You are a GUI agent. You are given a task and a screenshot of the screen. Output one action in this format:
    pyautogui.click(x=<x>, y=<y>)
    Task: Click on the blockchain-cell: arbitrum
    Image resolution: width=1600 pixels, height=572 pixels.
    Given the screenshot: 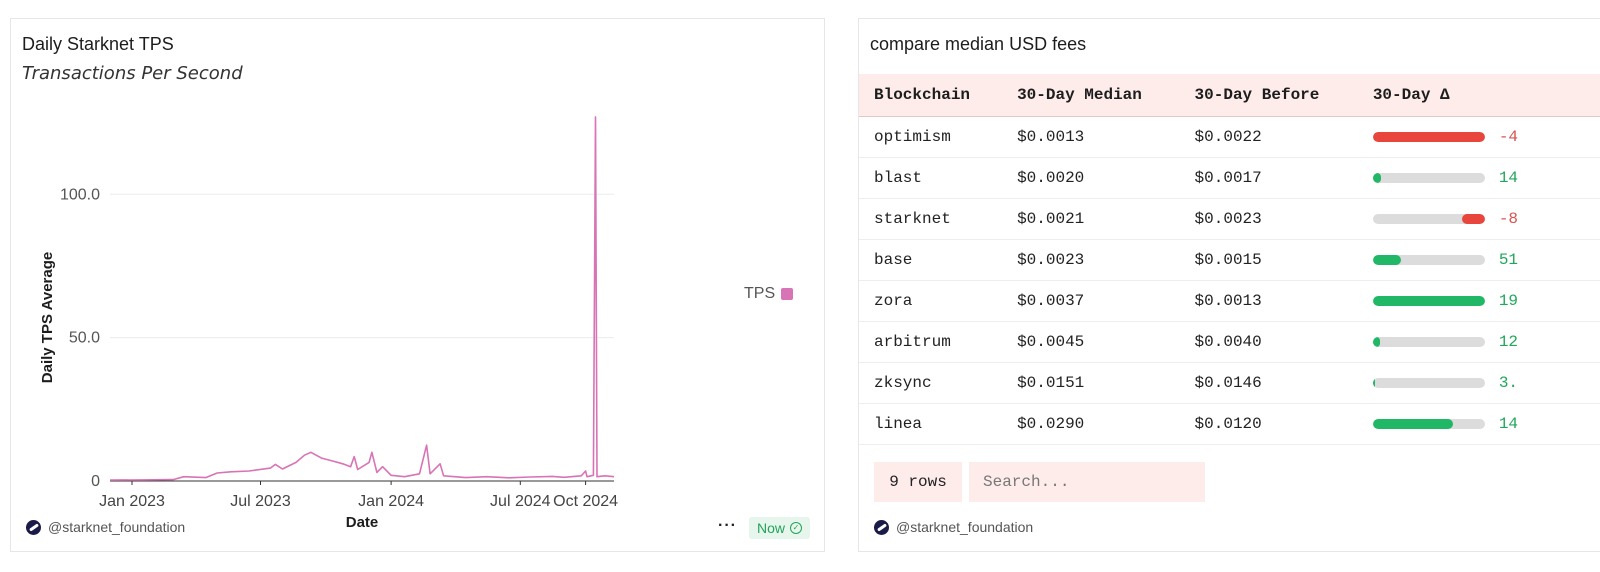 What is the action you would take?
    pyautogui.click(x=931, y=342)
    